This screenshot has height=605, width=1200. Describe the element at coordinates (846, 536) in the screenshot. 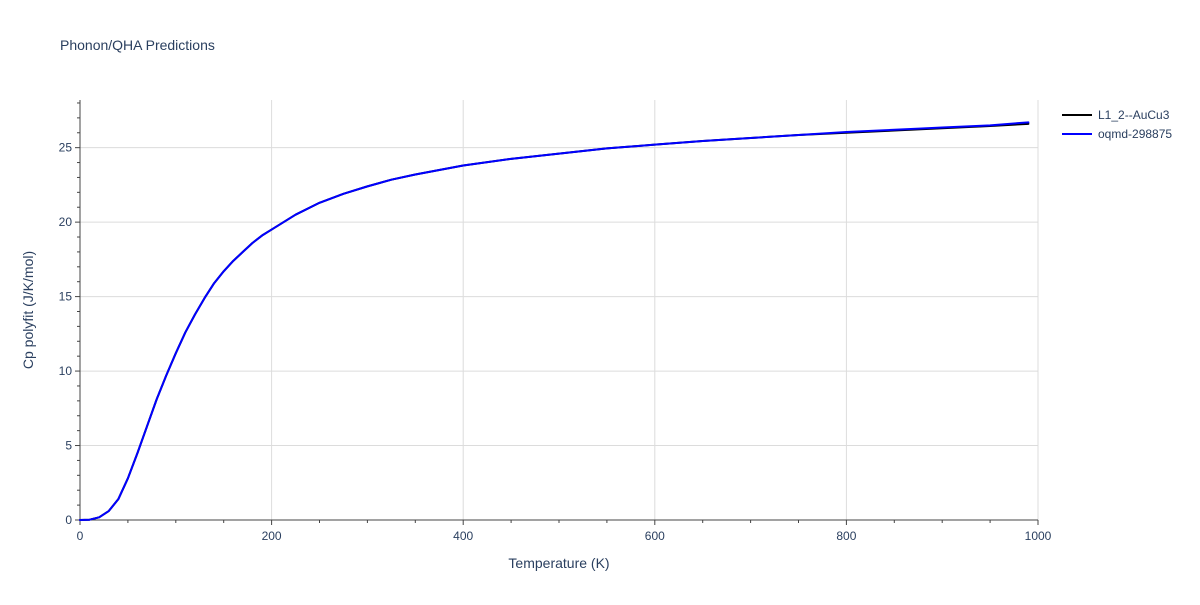

I see `x-tick-label: 800` at that location.